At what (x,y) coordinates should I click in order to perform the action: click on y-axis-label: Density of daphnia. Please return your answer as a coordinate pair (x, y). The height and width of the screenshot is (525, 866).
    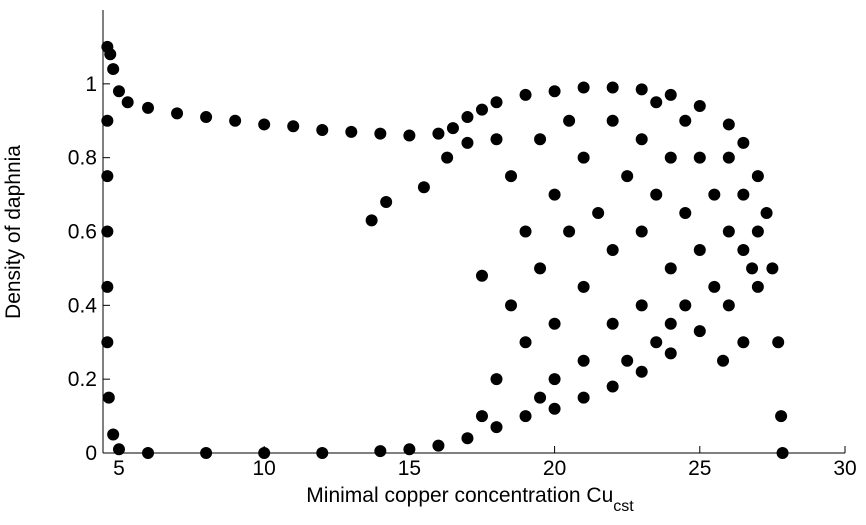
    Looking at the image, I should click on (13, 232).